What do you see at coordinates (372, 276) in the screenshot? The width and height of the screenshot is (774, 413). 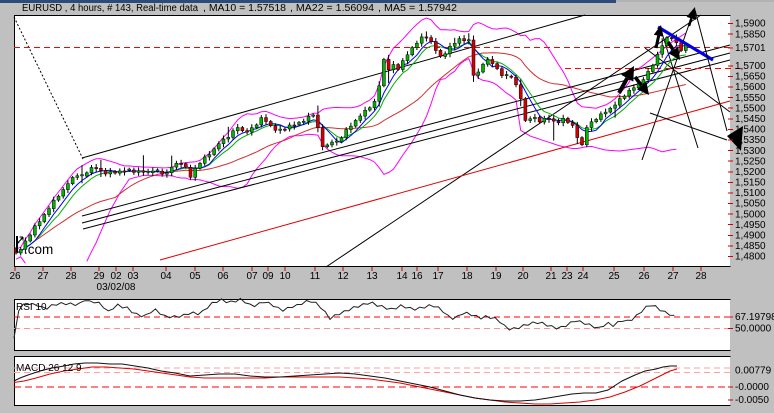 I see `svg-text: 13` at bounding box center [372, 276].